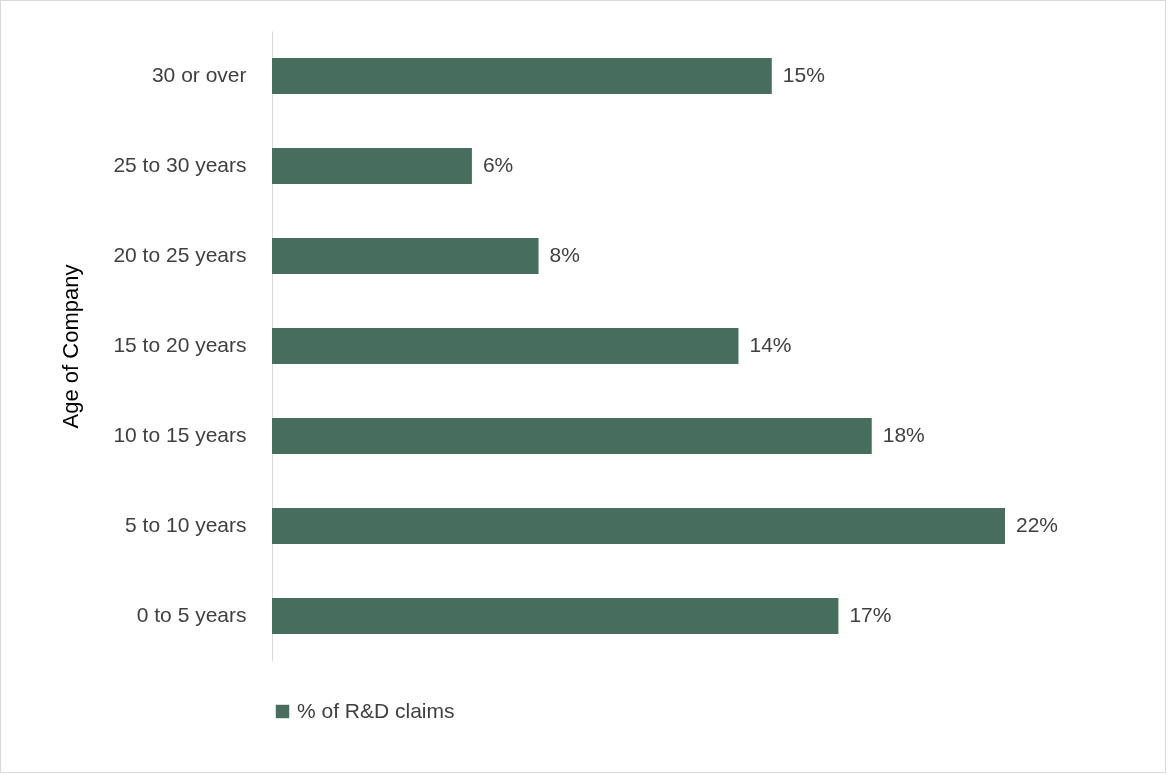  I want to click on y-axis-title: Age of Company, so click(71, 346).